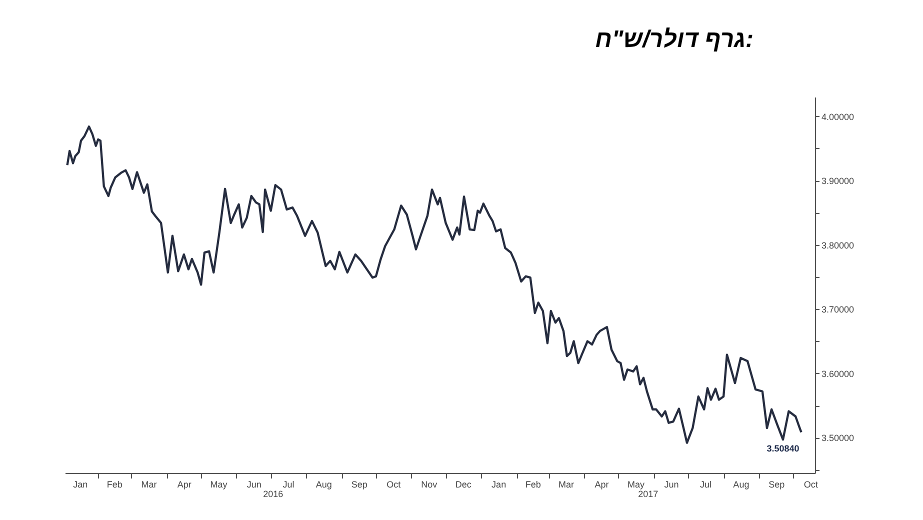 Image resolution: width=923 pixels, height=520 pixels. What do you see at coordinates (674, 39) in the screenshot?
I see `chart-title: גרף דולר/ש"ח:` at bounding box center [674, 39].